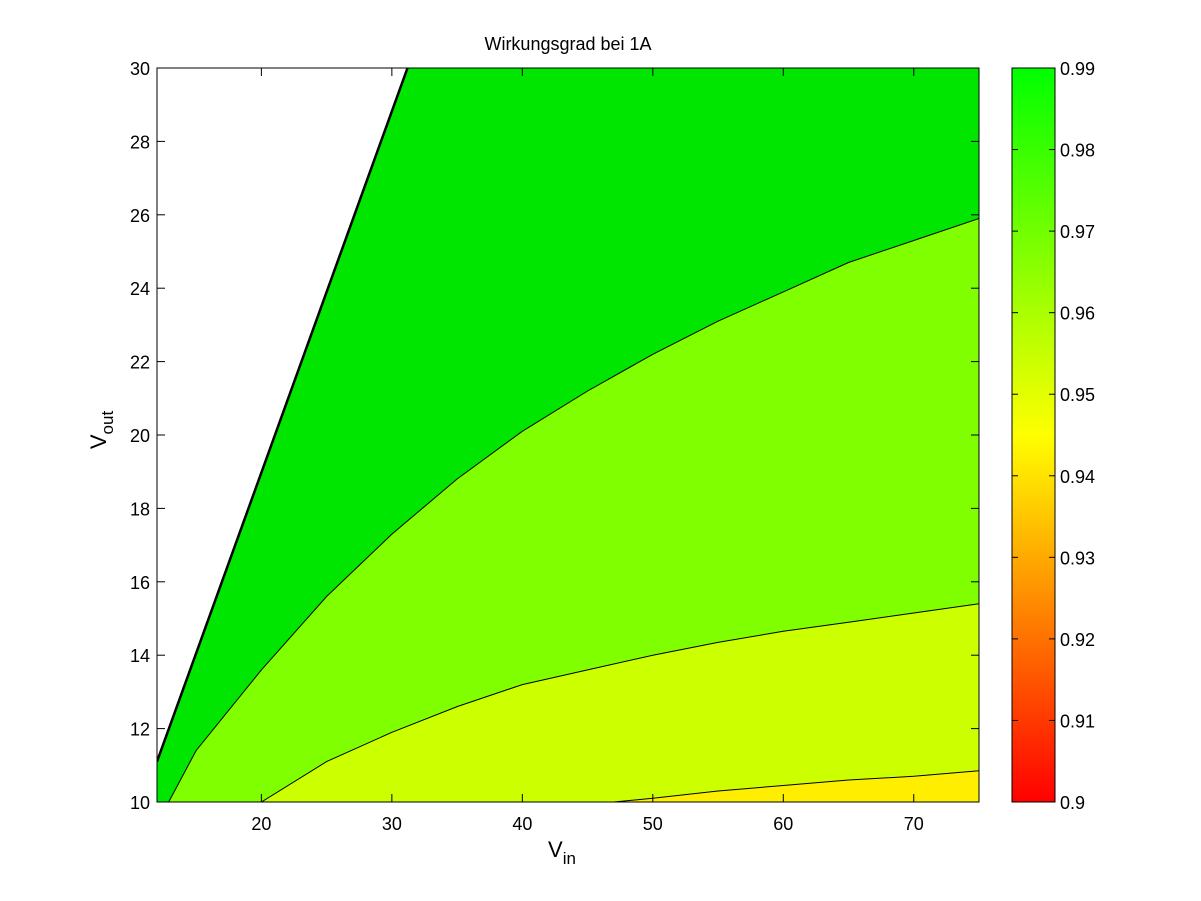 Image resolution: width=1201 pixels, height=901 pixels. I want to click on y-tick-label: 24, so click(140, 289).